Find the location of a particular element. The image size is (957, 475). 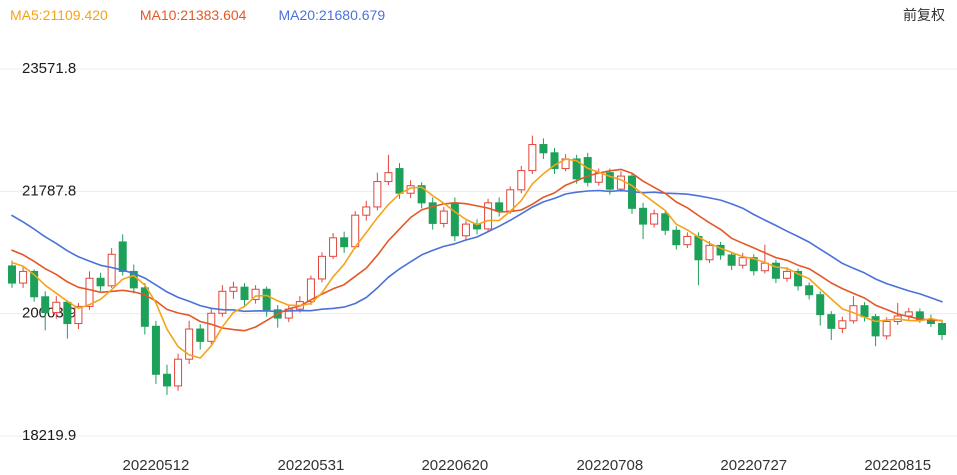

x-axis-label: 20220708 is located at coordinates (609, 465).